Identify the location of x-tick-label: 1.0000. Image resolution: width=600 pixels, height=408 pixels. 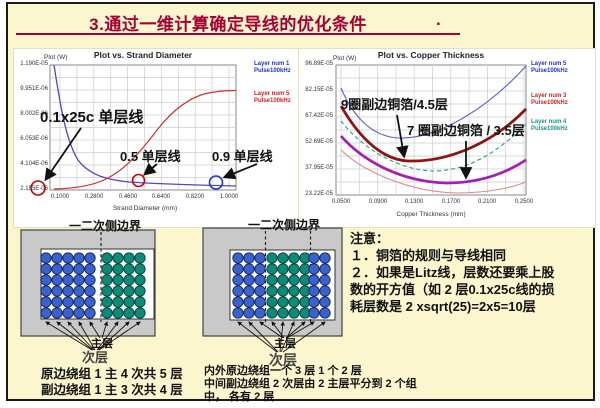
(229, 197).